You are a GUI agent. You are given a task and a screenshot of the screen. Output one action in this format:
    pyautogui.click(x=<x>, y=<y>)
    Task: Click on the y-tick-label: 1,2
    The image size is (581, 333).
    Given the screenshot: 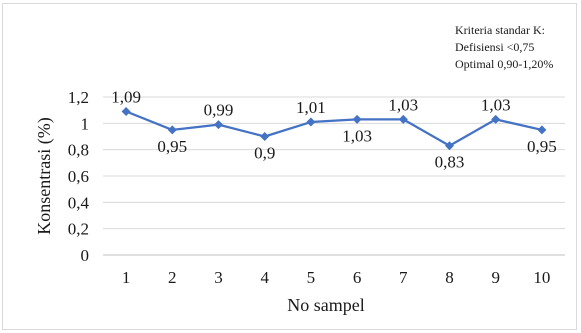 What is the action you would take?
    pyautogui.click(x=78, y=97)
    